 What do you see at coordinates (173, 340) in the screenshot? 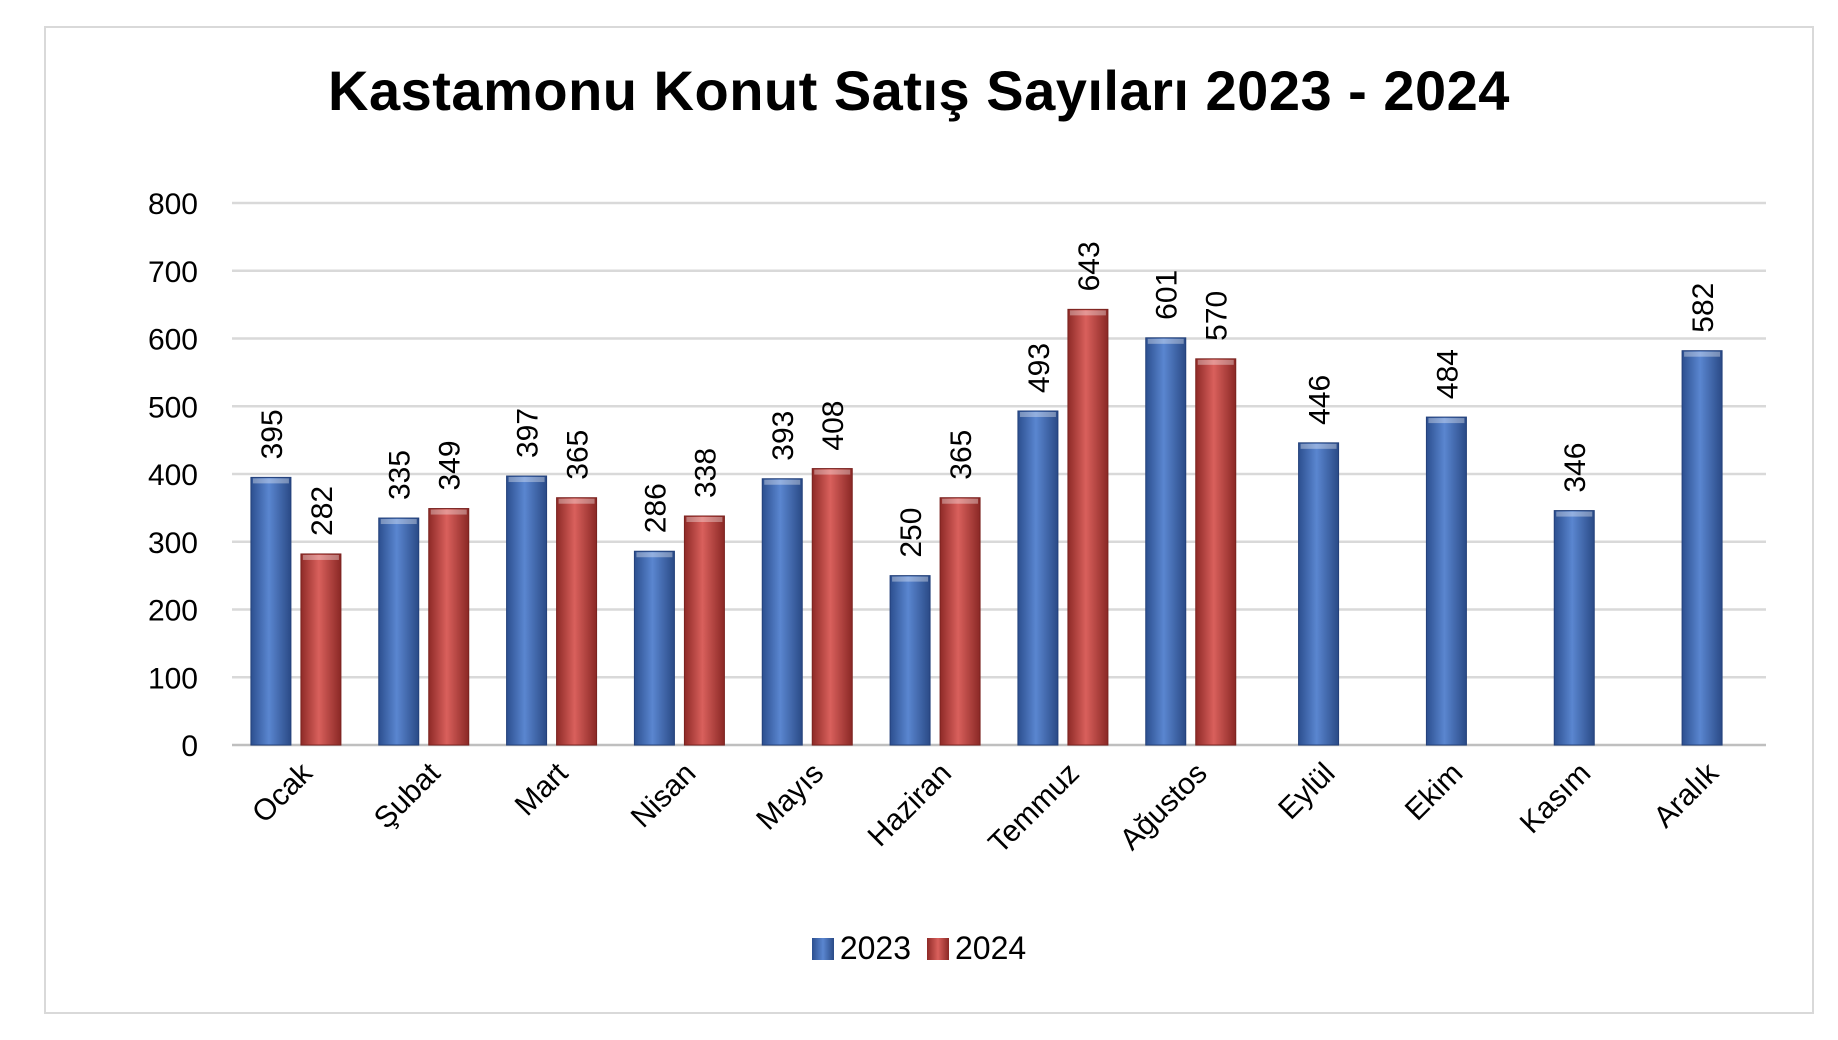
I see `y-tick-label: 600` at bounding box center [173, 340].